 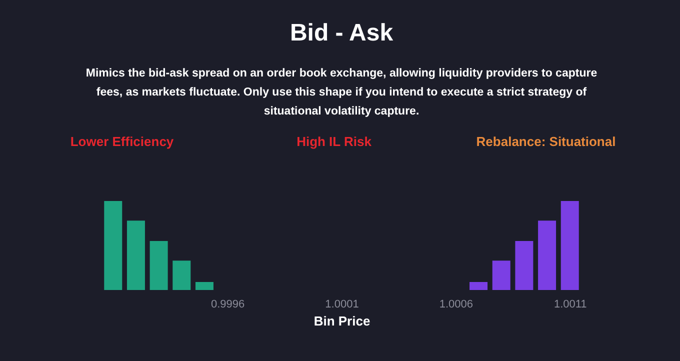 What do you see at coordinates (342, 321) in the screenshot?
I see `x-axis-title: Bin Price` at bounding box center [342, 321].